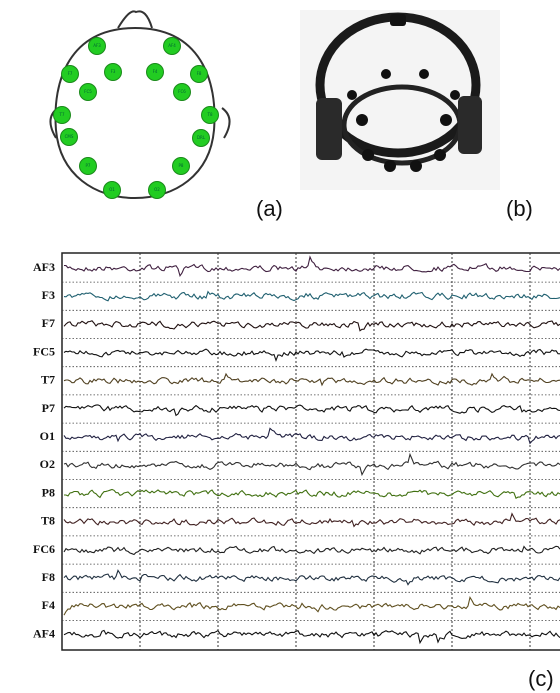 The width and height of the screenshot is (560, 693). I want to click on channel-label: AF3, so click(44, 267).